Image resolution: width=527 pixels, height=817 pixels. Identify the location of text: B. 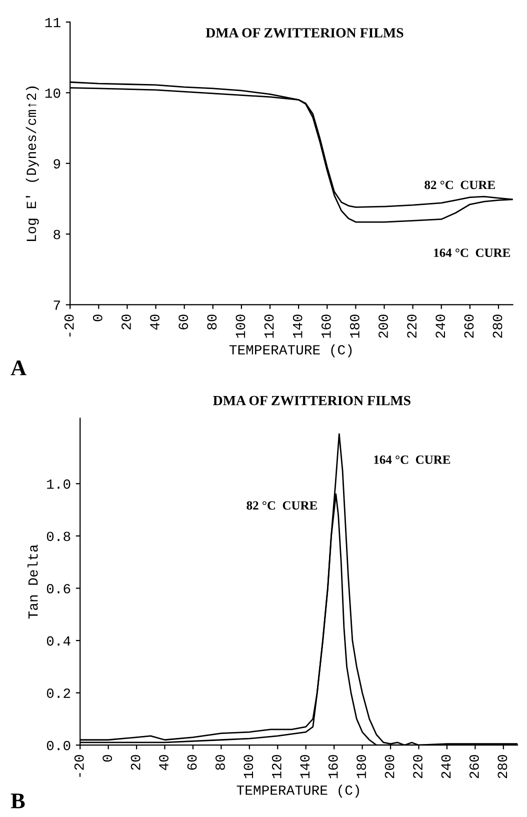
(17, 801).